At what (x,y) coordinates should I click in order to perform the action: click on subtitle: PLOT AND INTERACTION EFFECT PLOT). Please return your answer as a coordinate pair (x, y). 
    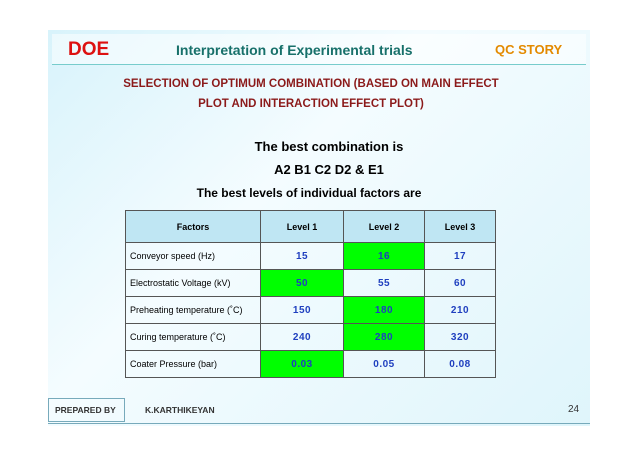
    Looking at the image, I should click on (311, 104).